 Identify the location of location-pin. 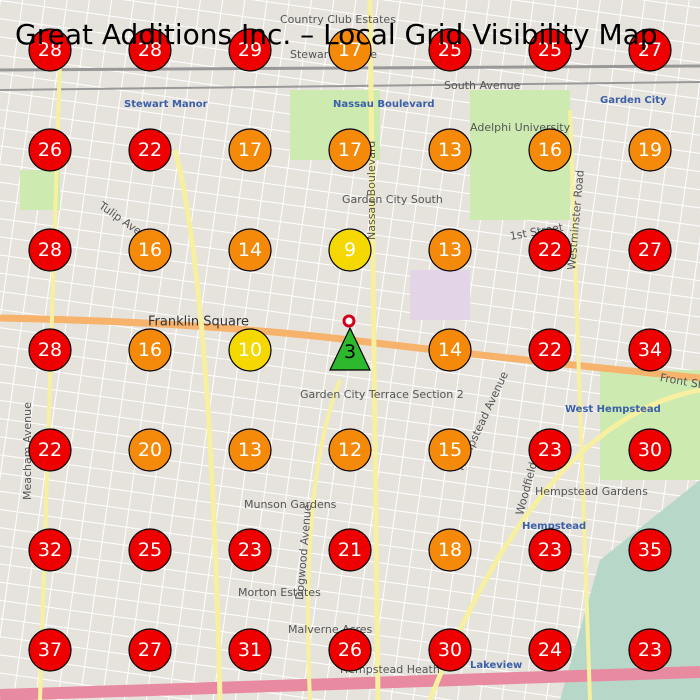
(349, 321).